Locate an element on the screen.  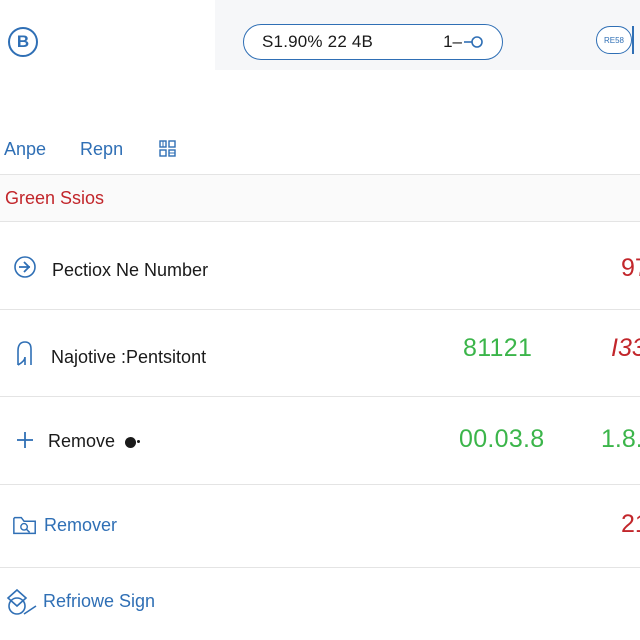
row-label: Refriowe Sign is located at coordinates (99, 601).